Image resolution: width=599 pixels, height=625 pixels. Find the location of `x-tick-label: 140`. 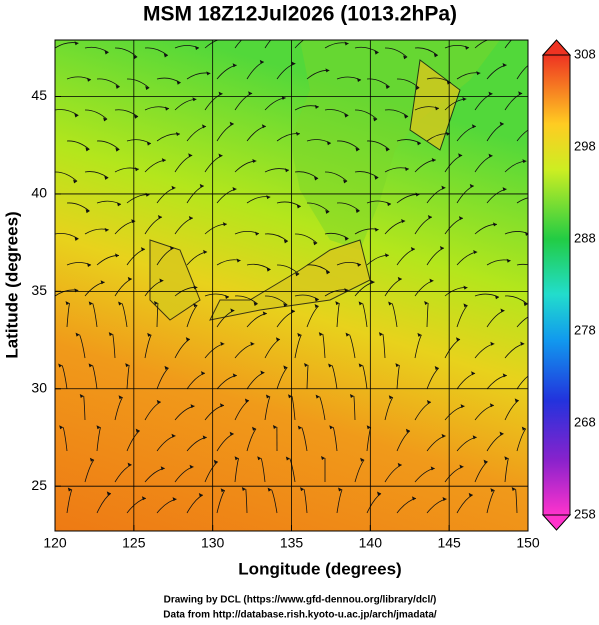

x-tick-label: 140 is located at coordinates (371, 543).